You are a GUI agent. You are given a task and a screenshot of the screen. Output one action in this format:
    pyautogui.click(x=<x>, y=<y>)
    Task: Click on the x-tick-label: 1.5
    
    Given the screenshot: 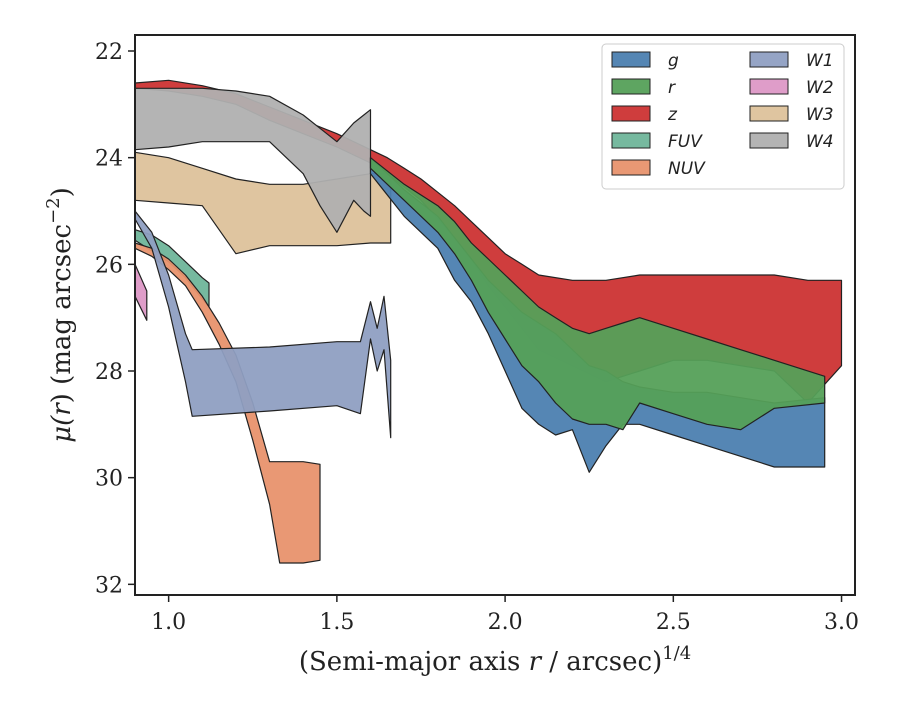 What is the action you would take?
    pyautogui.click(x=336, y=622)
    